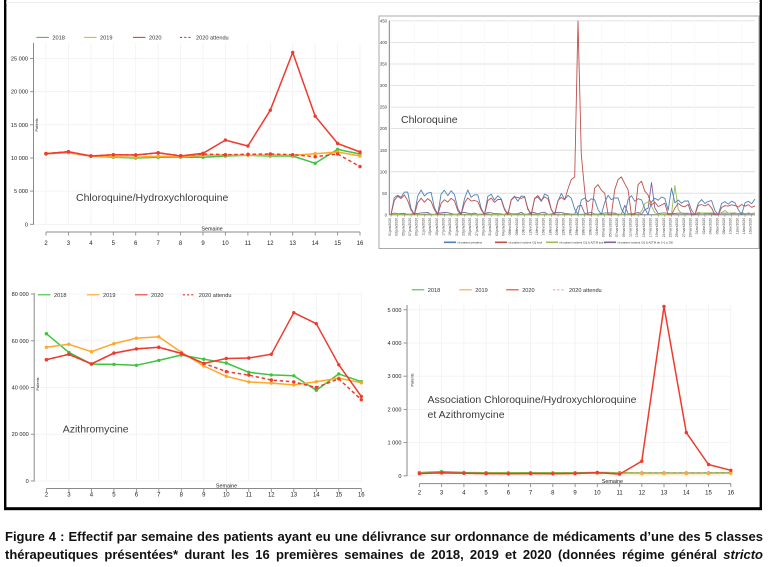 This screenshot has width=770, height=567. What do you see at coordinates (657, 228) in the screenshot?
I see `svg-text: 19mars2020` at bounding box center [657, 228].